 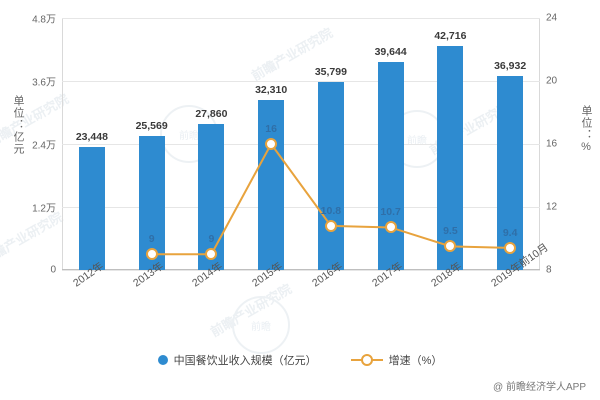 What do you see at coordinates (44, 20) in the screenshot?
I see `y-axis-left-tick: 4.8万` at bounding box center [44, 20].